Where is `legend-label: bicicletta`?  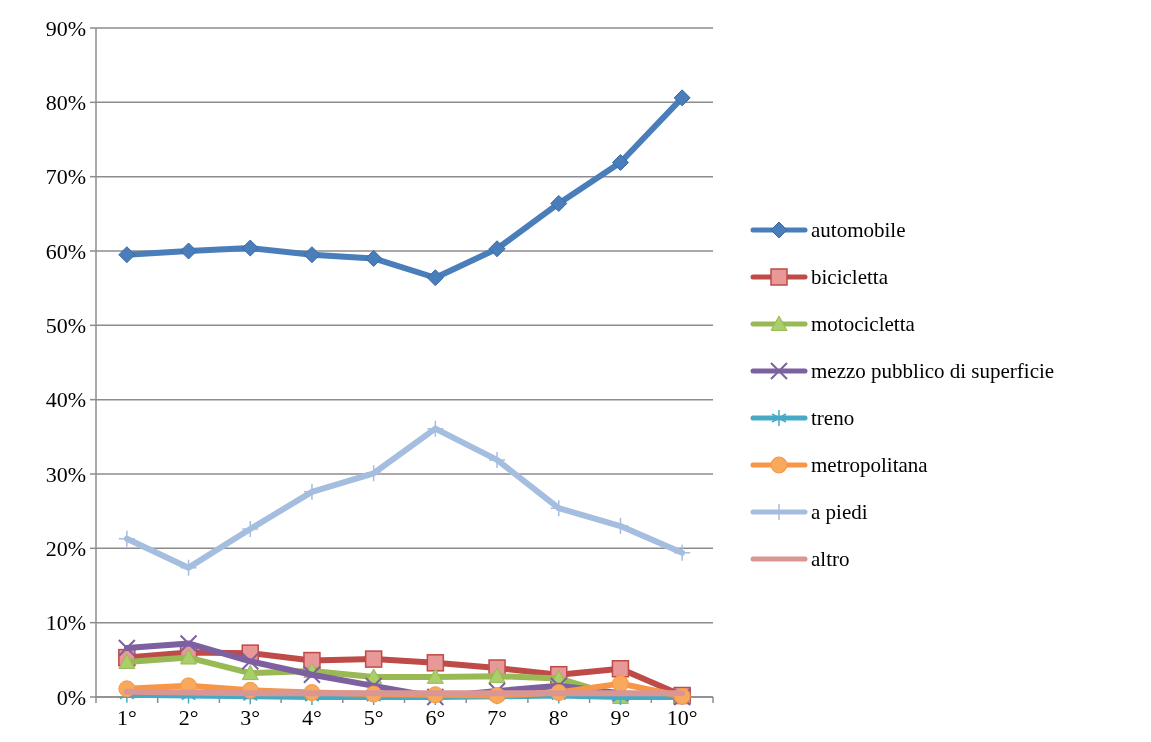
legend-label: bicicletta is located at coordinates (850, 277).